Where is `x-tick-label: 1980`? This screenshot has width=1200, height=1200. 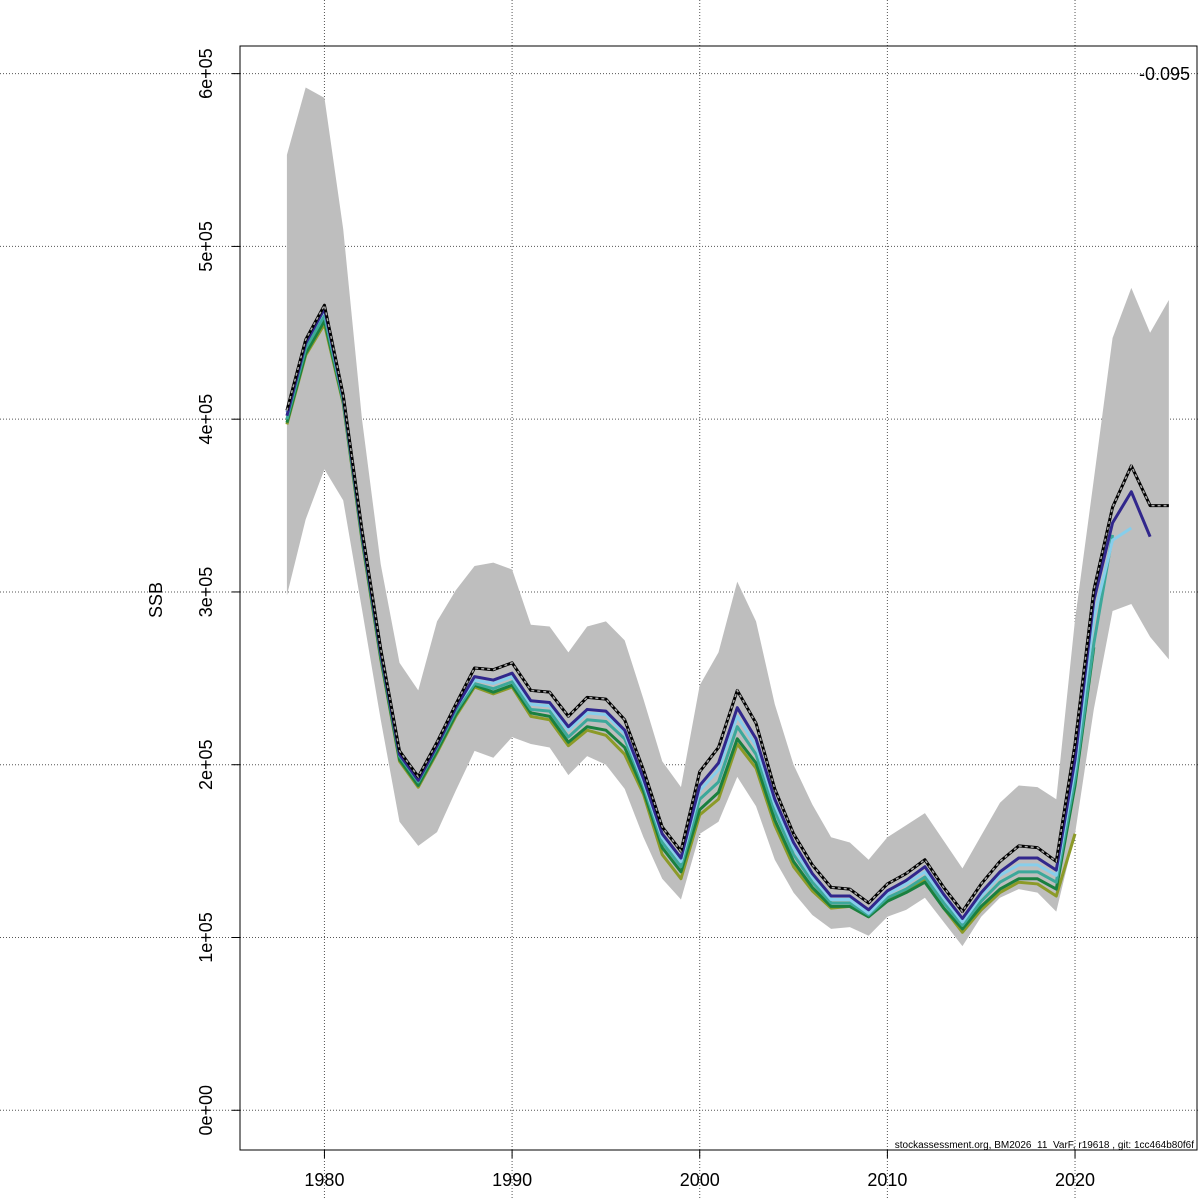 x-tick-label: 1980 is located at coordinates (324, 1180).